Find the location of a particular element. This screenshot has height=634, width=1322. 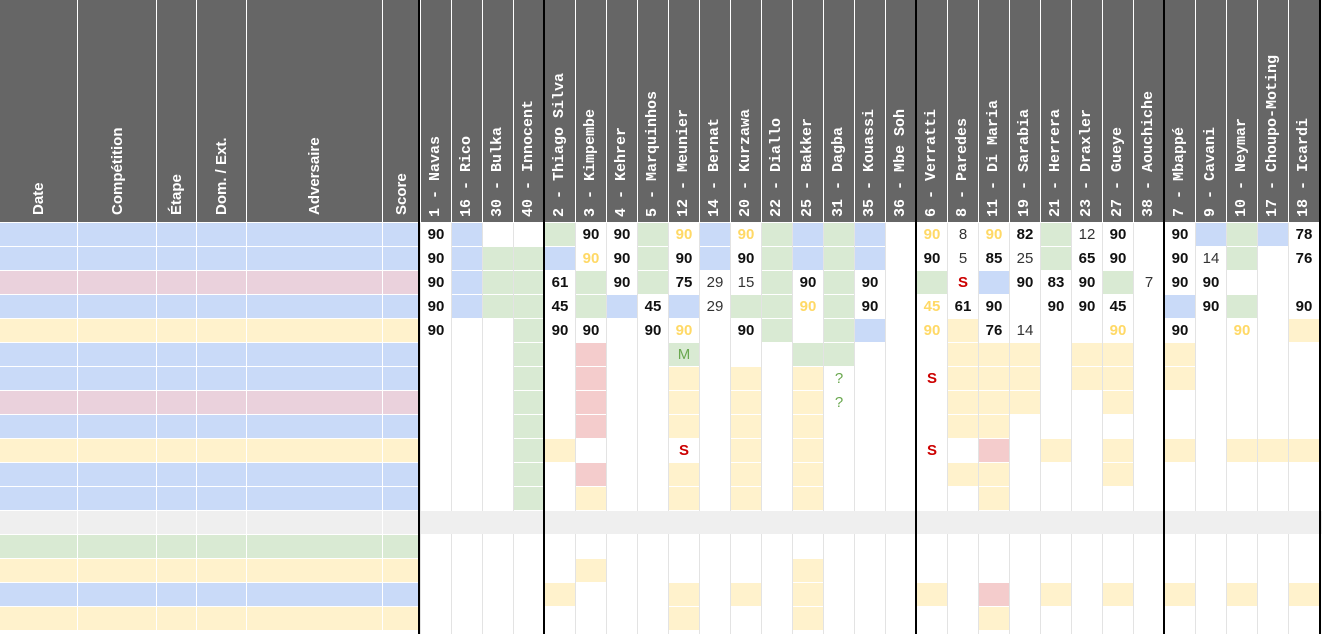

player-minutes-cell: 15 is located at coordinates (746, 282).